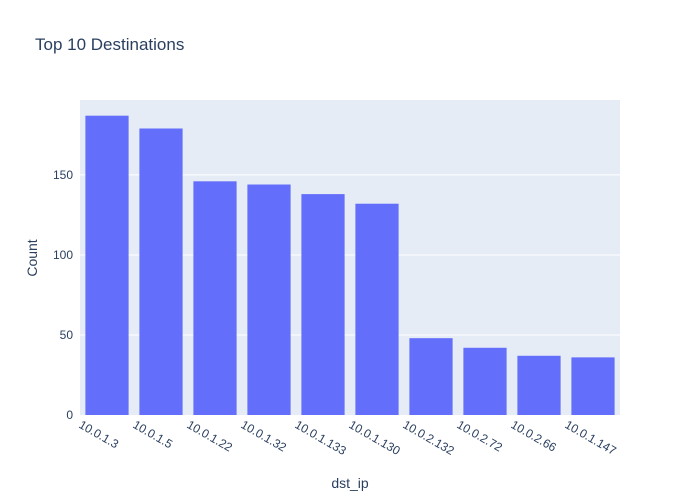  I want to click on y-tick-label: 100, so click(63, 255).